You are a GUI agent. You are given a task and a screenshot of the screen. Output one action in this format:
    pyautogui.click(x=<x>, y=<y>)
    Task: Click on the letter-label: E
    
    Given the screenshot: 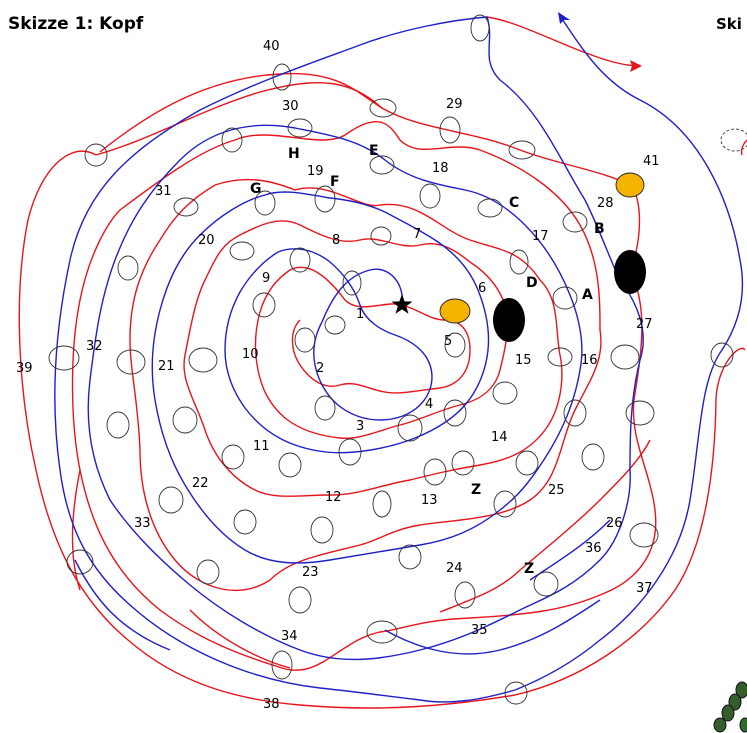 What is the action you would take?
    pyautogui.click(x=374, y=151)
    